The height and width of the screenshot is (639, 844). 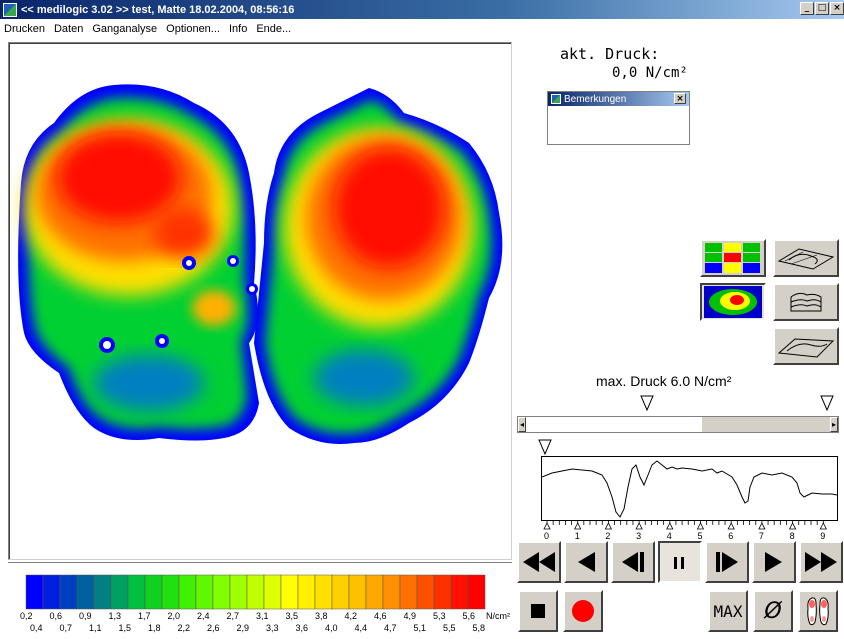 What do you see at coordinates (302, 628) in the screenshot?
I see `legend-label-bottom: 3,6` at bounding box center [302, 628].